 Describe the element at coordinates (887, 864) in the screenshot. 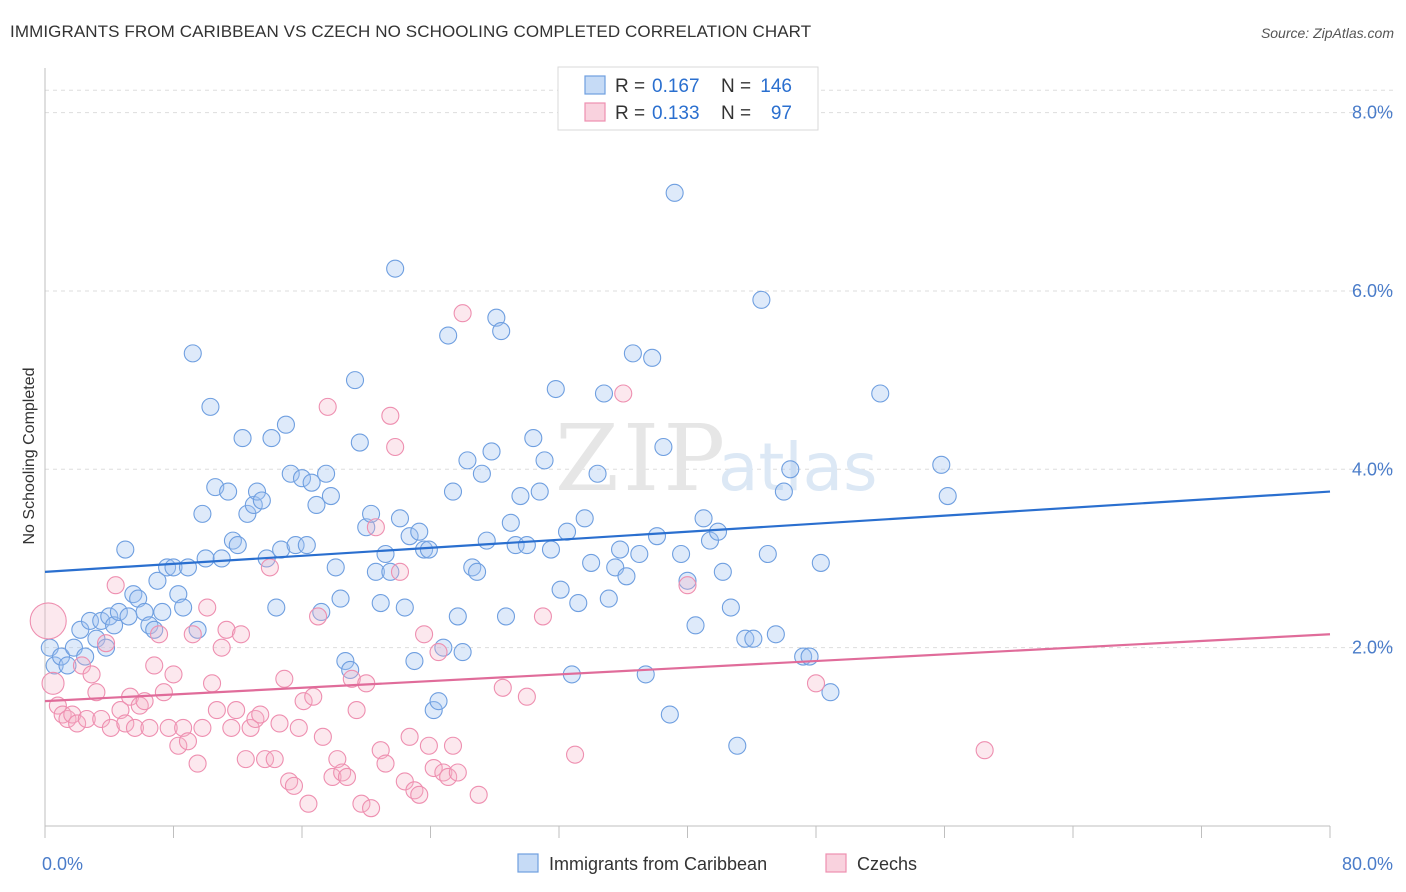

I see `bottom-legend-label-czechs: Czechs` at that location.